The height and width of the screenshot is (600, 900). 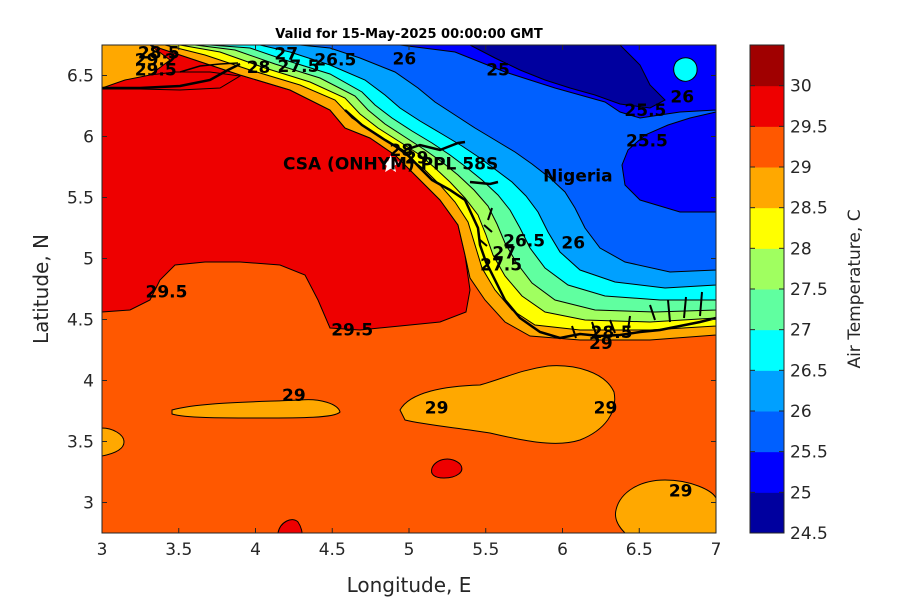 I want to click on y-tick-label: 3, so click(x=88, y=504).